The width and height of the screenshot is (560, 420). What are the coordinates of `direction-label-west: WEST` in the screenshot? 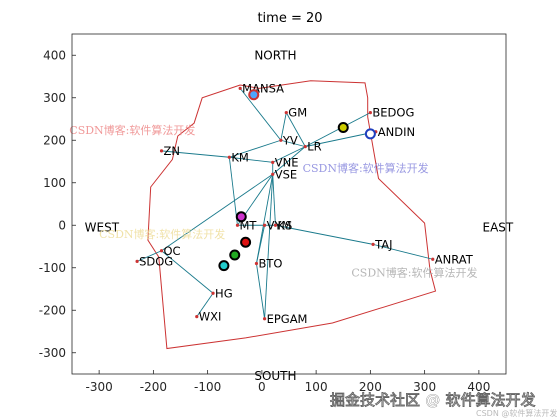 It's located at (102, 227).